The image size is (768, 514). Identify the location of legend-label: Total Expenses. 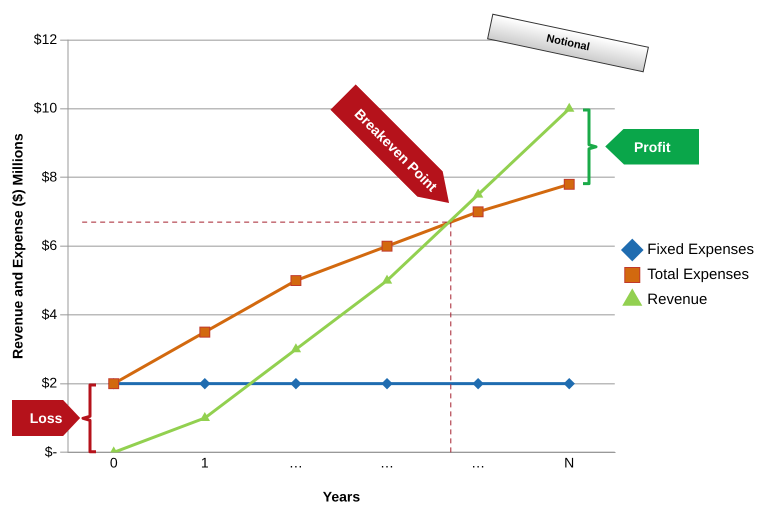
(698, 275).